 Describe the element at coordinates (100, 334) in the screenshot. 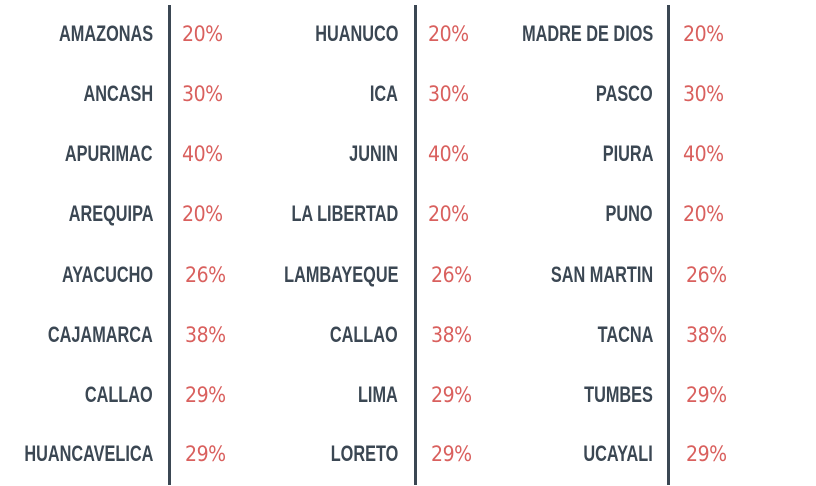

I see `region-name: CAJAMARCA` at that location.